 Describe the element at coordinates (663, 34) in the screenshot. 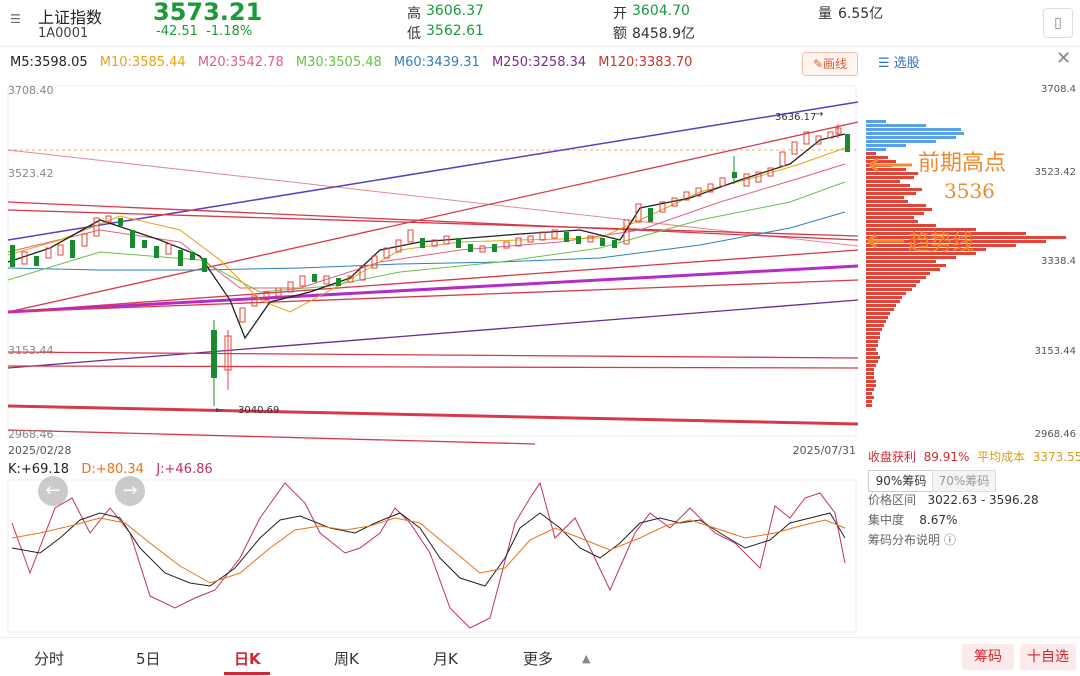

I see `amount-value: 8458.9亿` at that location.